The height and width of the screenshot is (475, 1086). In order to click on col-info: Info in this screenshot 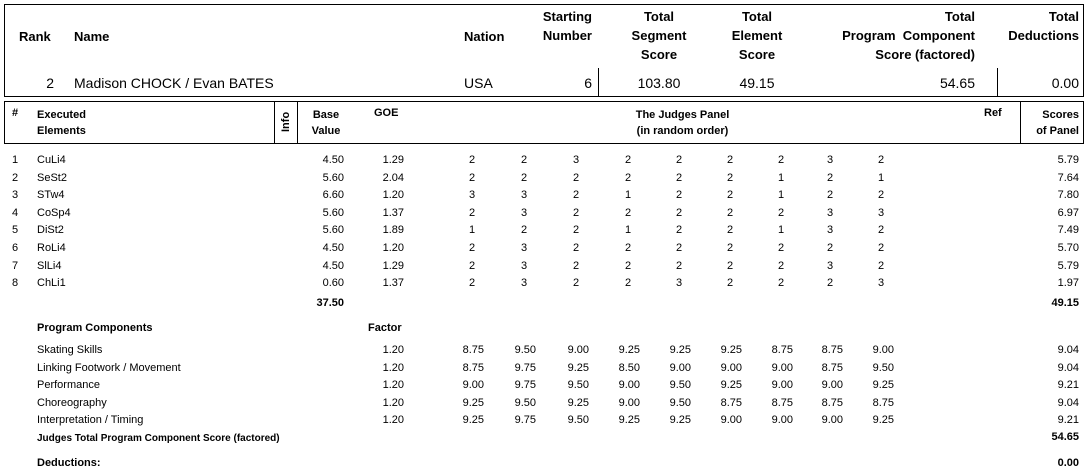, I will do `click(286, 121)`.